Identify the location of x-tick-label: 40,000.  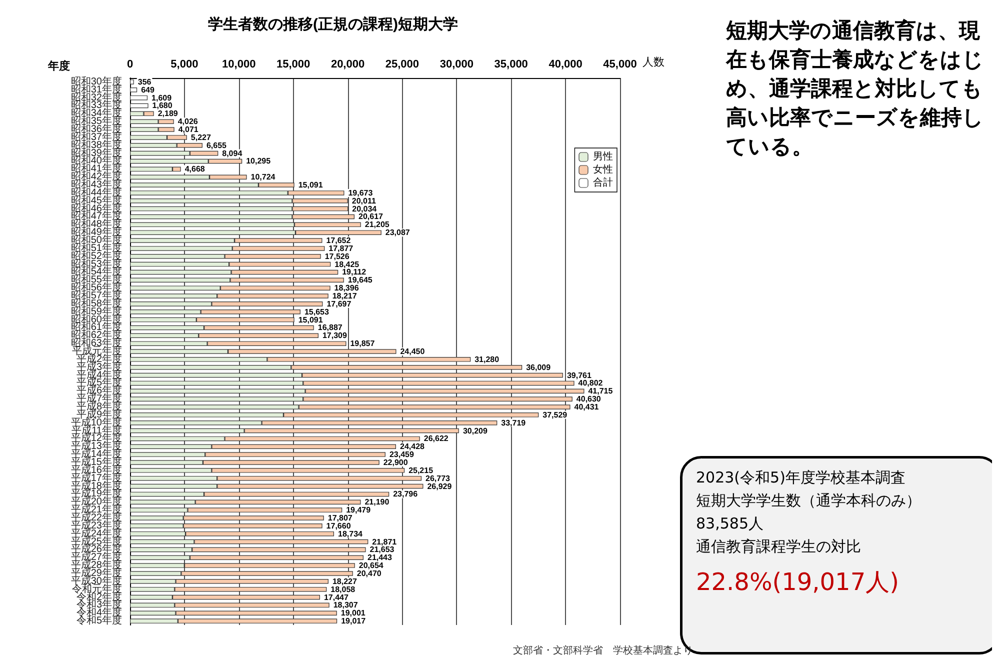
(565, 64).